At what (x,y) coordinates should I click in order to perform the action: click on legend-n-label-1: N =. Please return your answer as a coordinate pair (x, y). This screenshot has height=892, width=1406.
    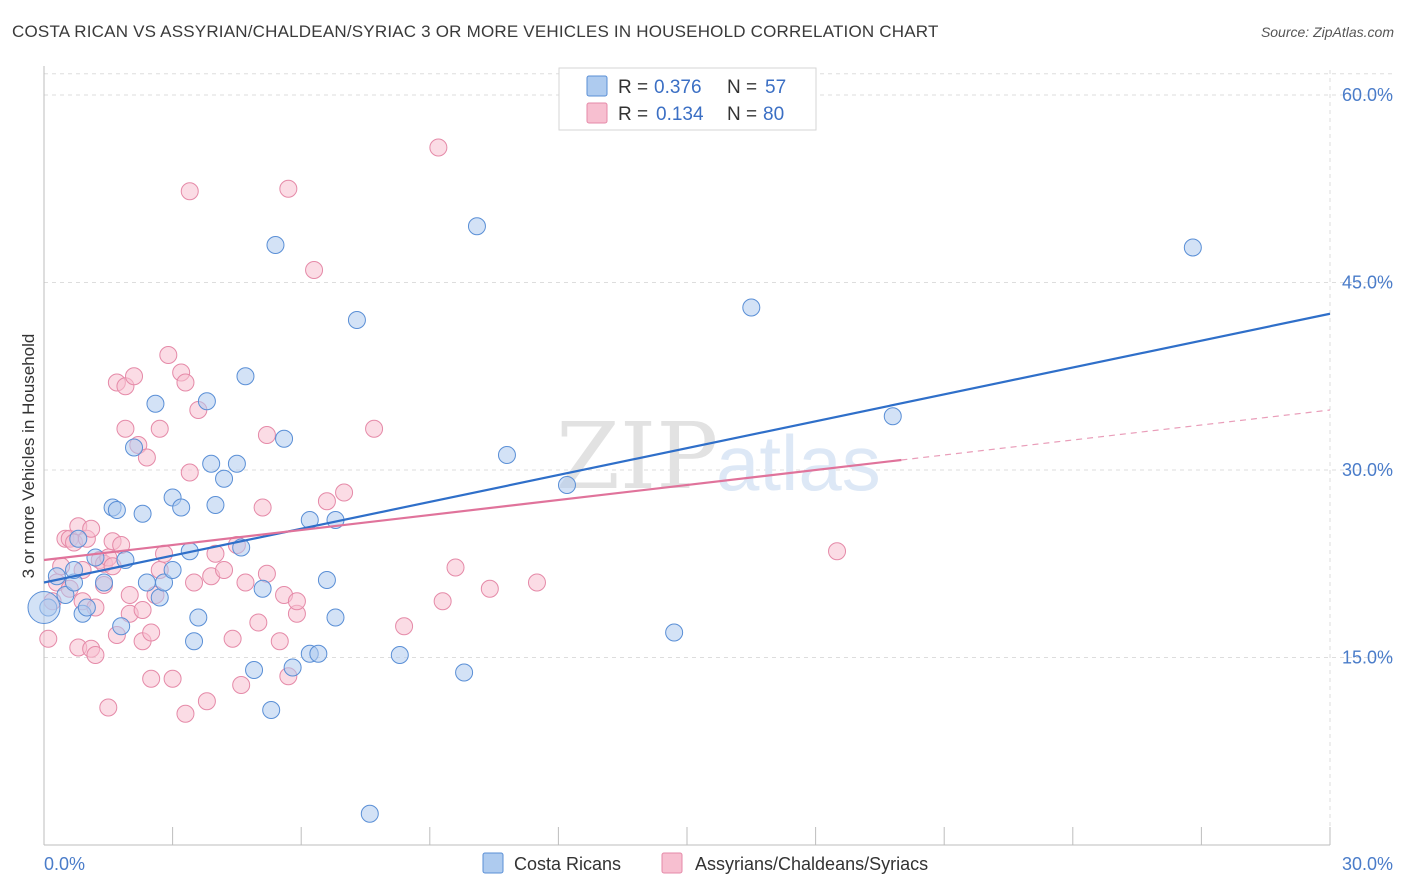
    Looking at the image, I should click on (742, 87).